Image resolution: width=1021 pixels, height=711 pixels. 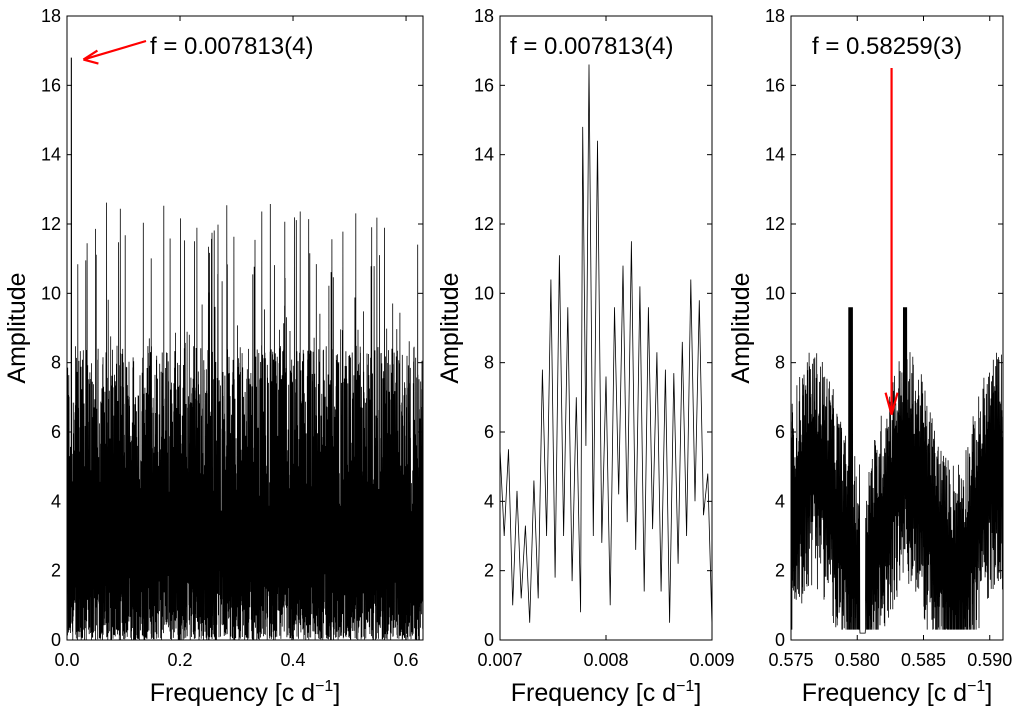 I want to click on x-tick-label: 0.008, so click(x=605, y=660).